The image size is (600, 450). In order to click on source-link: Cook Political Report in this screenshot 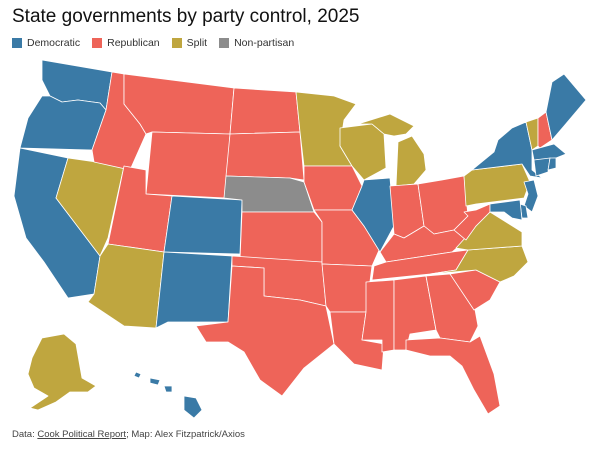, I will do `click(82, 434)`.